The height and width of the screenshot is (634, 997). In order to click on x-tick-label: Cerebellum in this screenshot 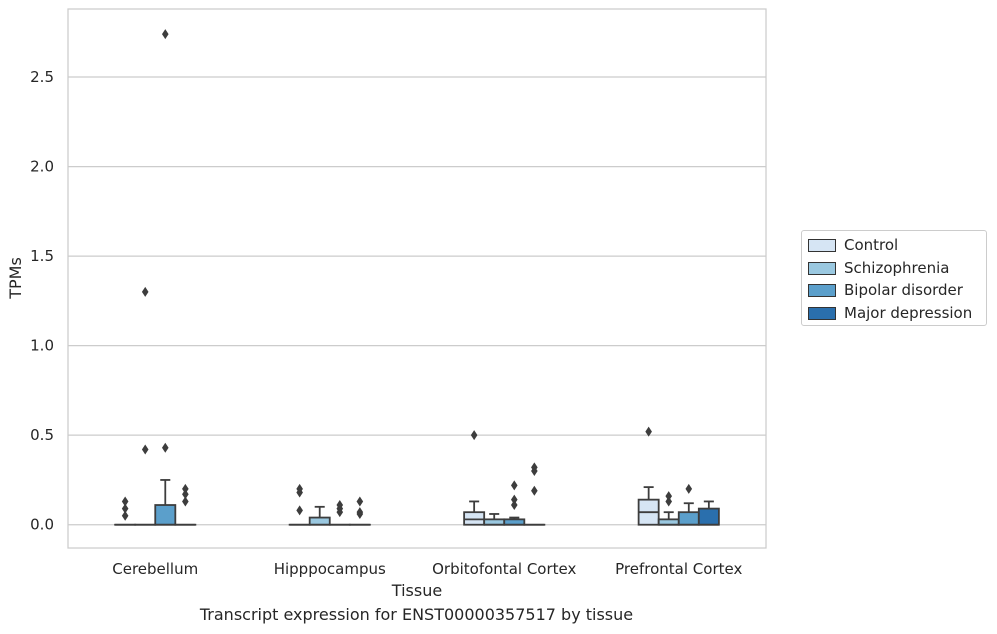, I will do `click(155, 569)`.